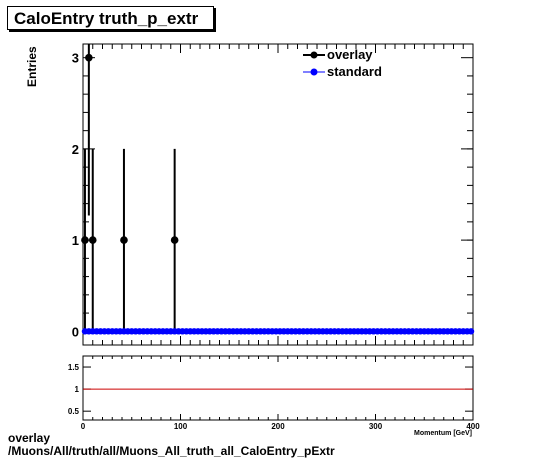 Image resolution: width=546 pixels, height=462 pixels. Describe the element at coordinates (471, 331) in the screenshot. I see `standard-point` at that location.